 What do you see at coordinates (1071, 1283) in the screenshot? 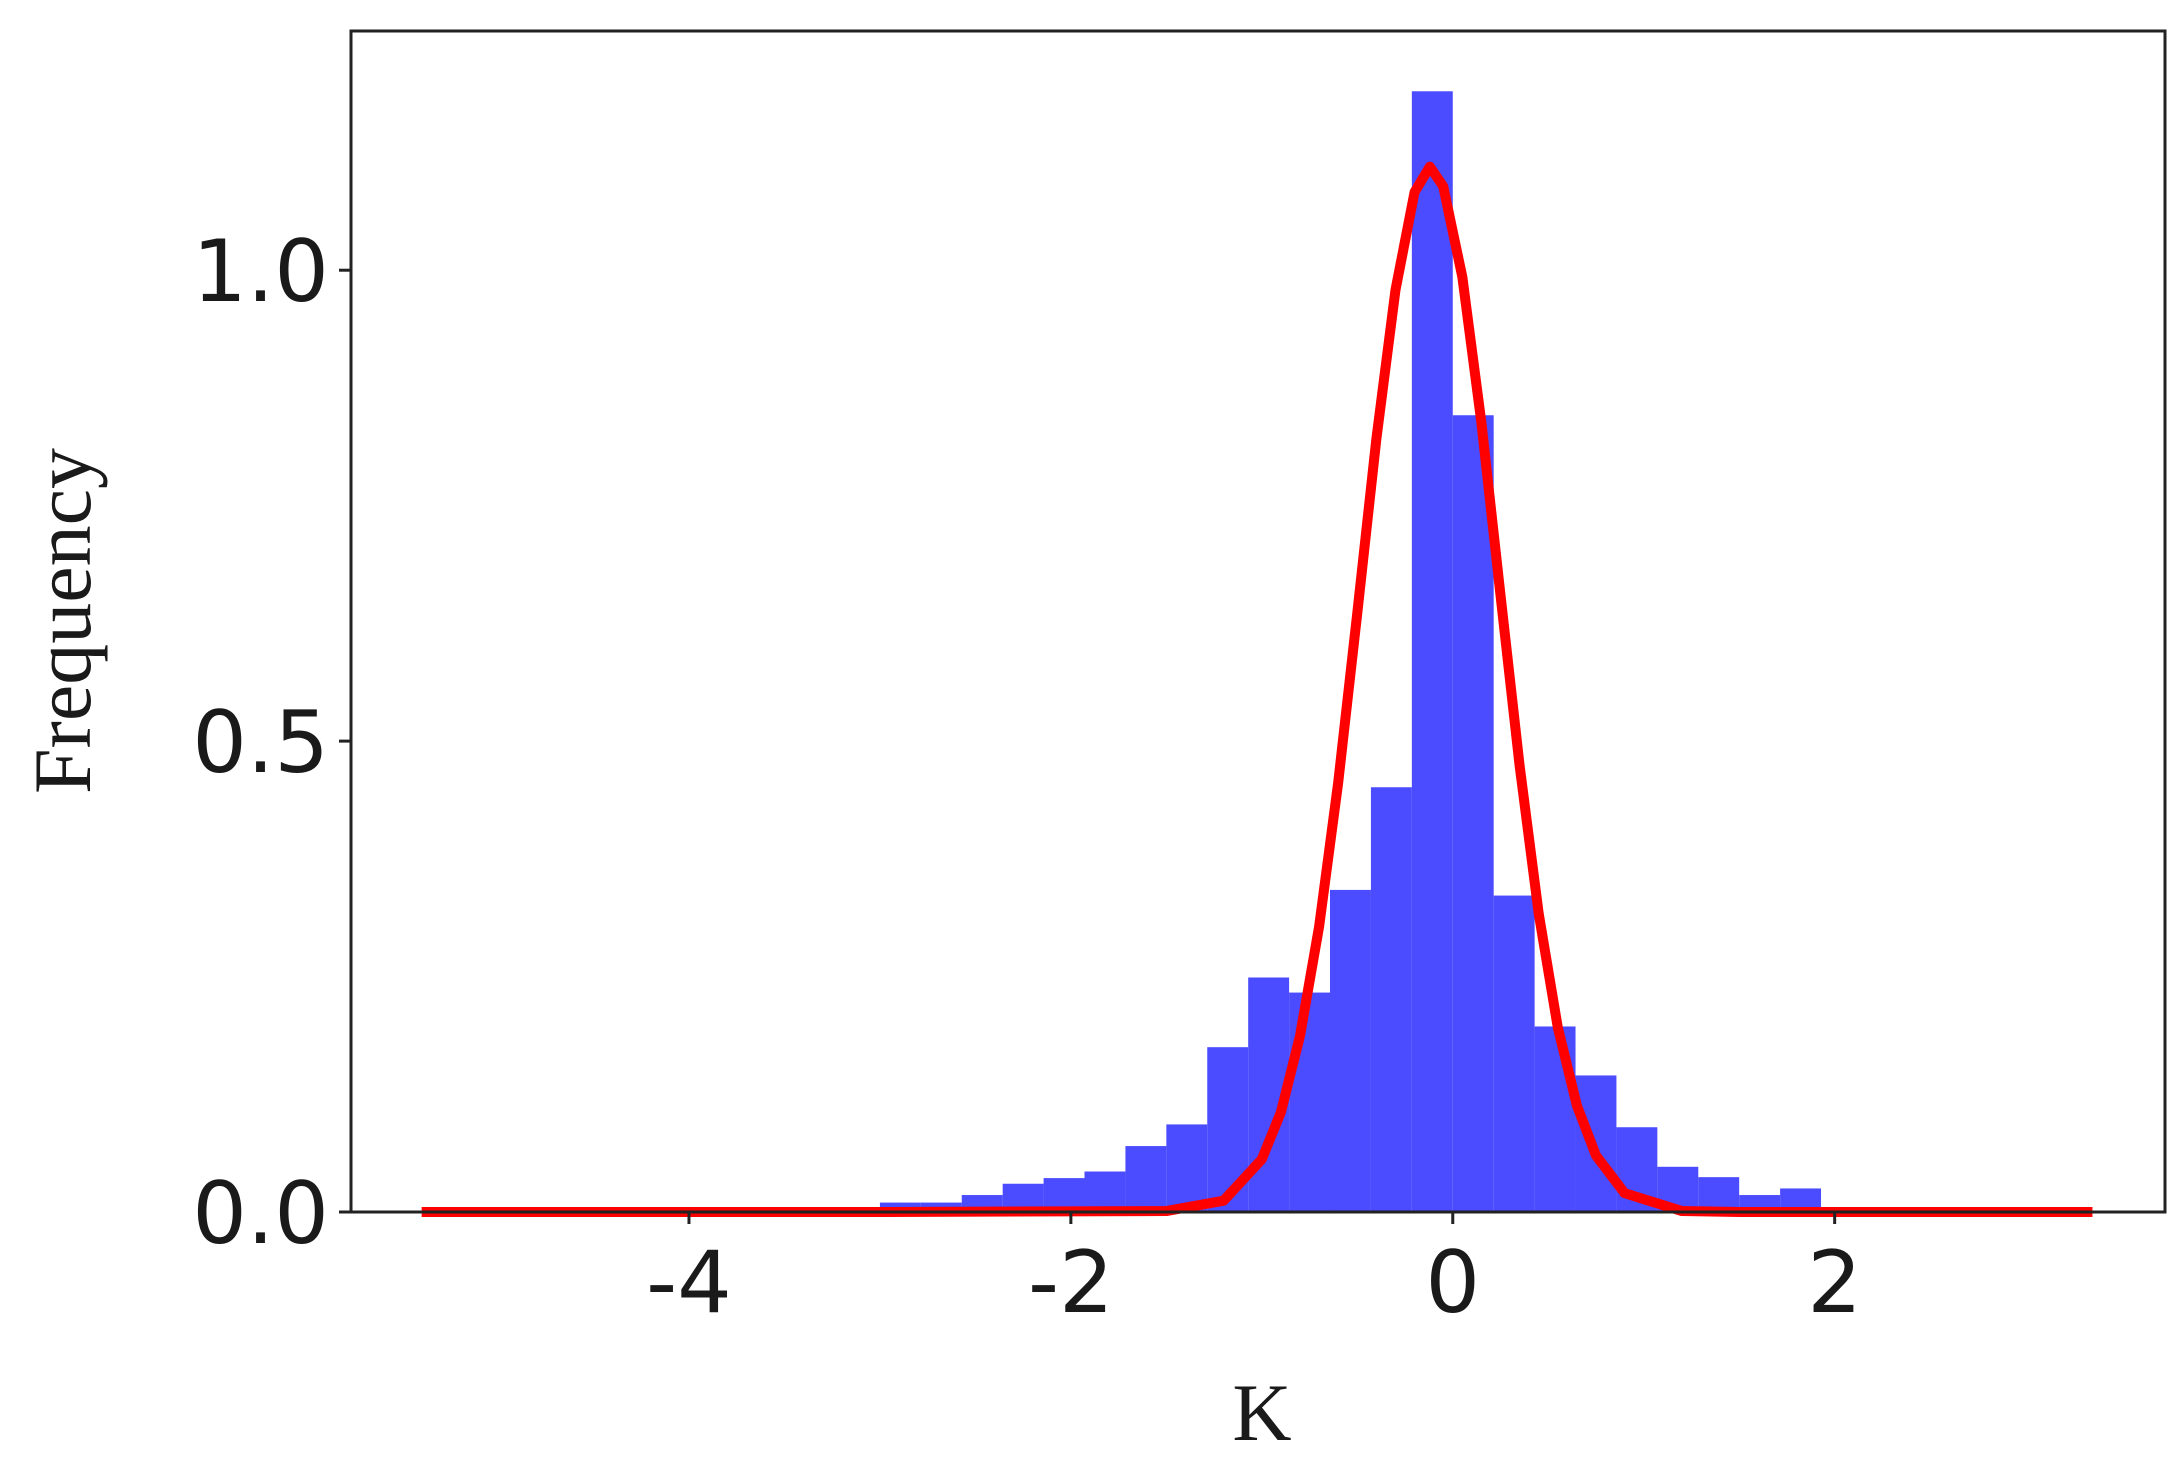
I see `x-tick-label: -2` at bounding box center [1071, 1283].